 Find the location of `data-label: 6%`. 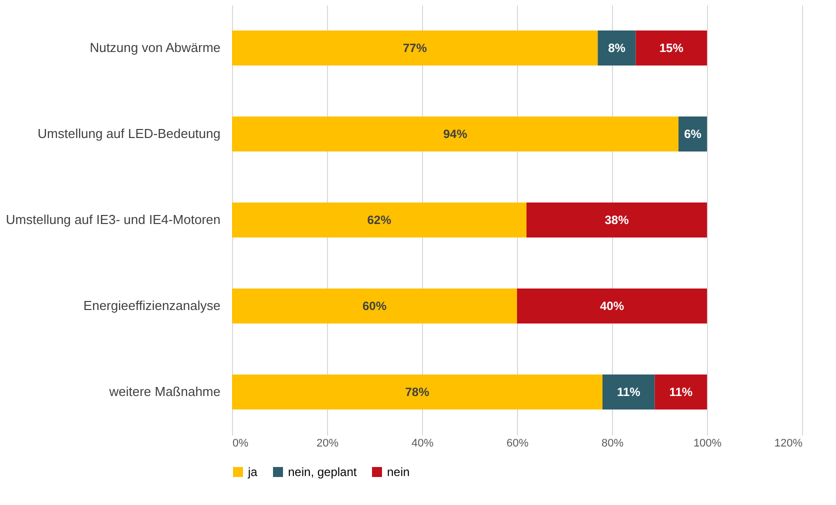

data-label: 6% is located at coordinates (693, 134).